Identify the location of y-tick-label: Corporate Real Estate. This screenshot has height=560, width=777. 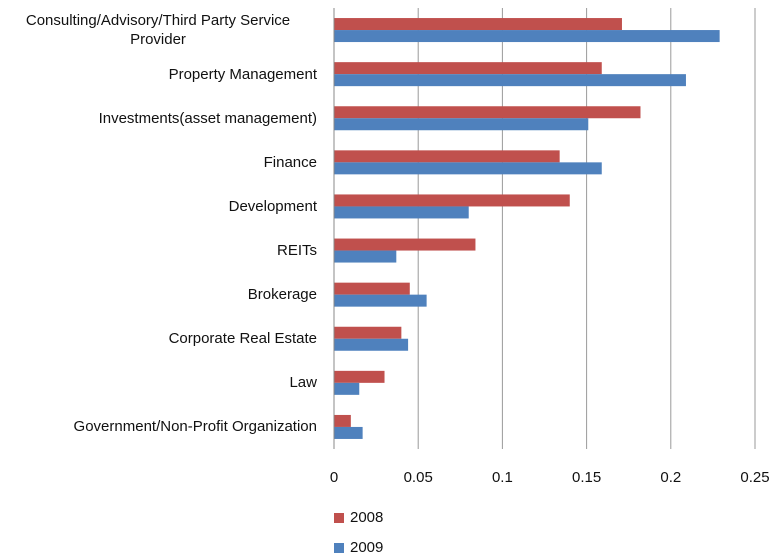
(158, 339).